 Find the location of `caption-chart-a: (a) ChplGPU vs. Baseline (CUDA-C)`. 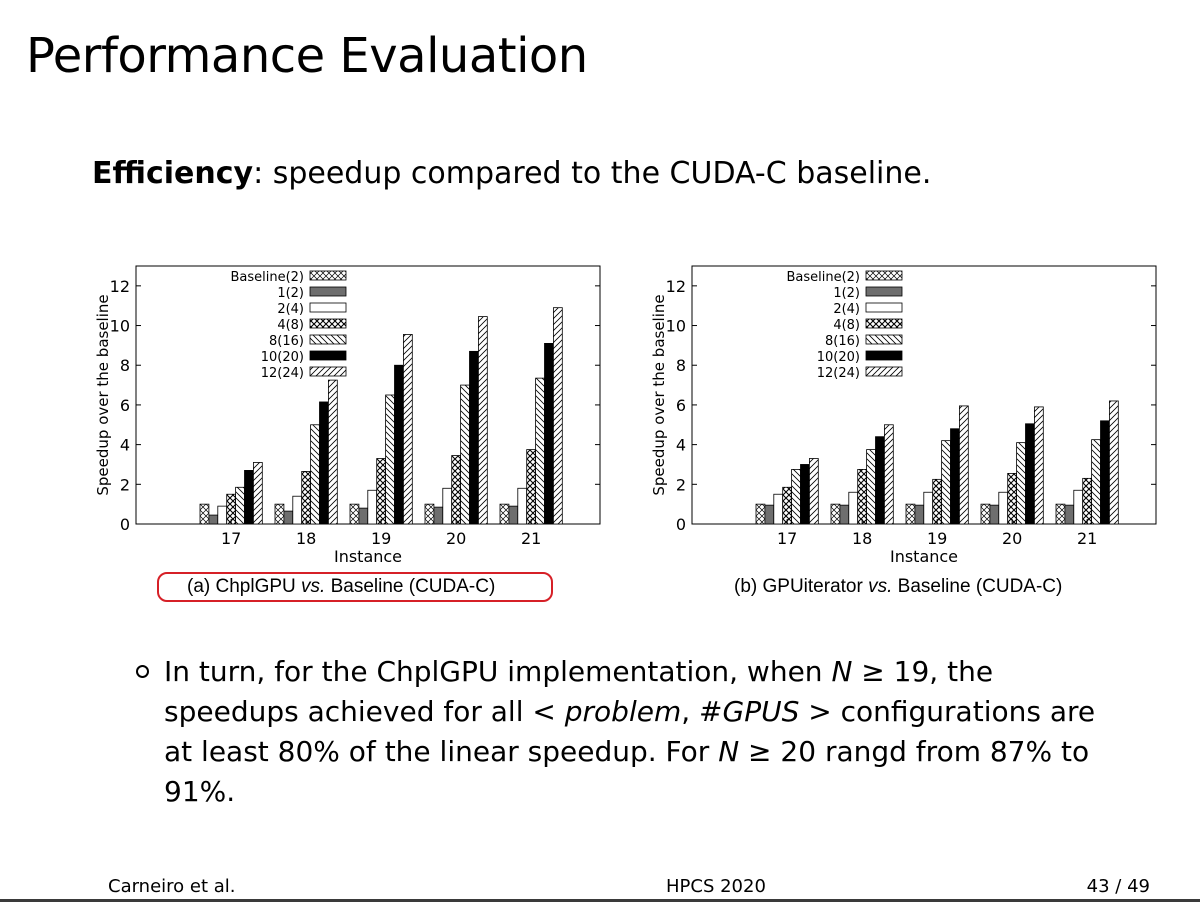

caption-chart-a: (a) ChplGPU vs. Baseline (CUDA-C) is located at coordinates (341, 587).